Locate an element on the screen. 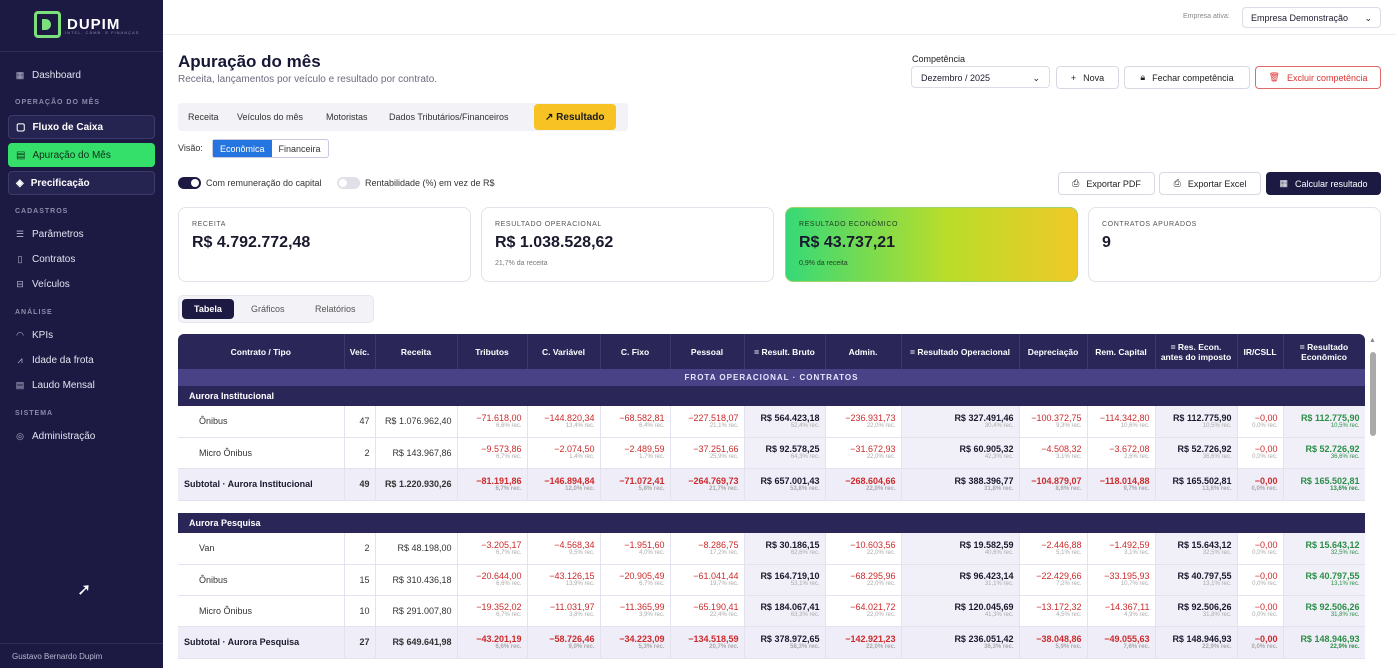 This screenshot has height=668, width=1396. tab-veiculos: Veículos do mês is located at coordinates (270, 117).